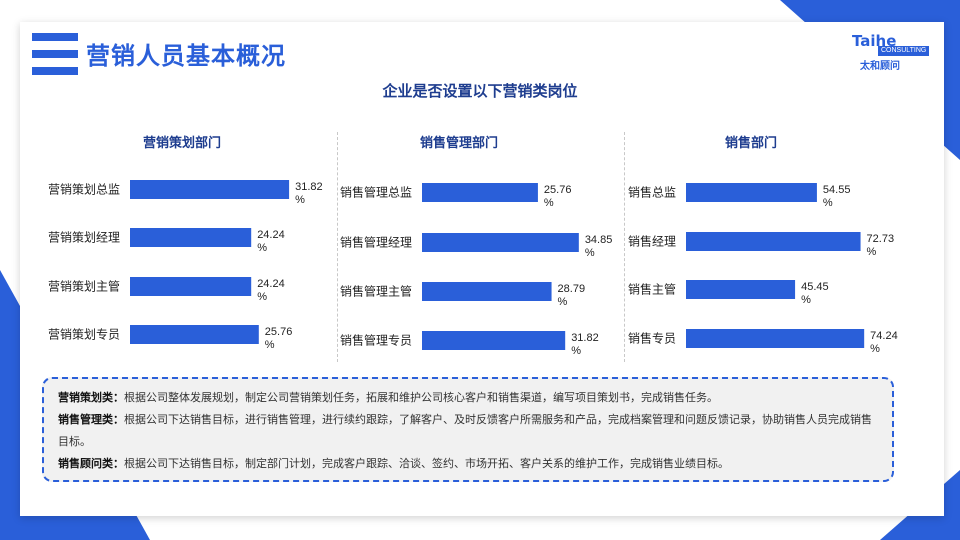 The image size is (960, 540). I want to click on data-label: 28.79%, so click(572, 295).